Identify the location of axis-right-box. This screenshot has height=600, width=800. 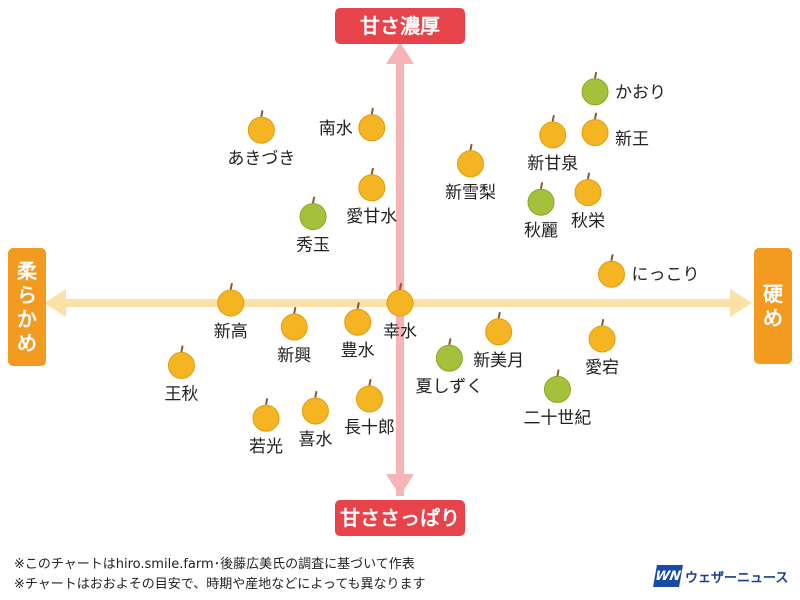
(773, 306).